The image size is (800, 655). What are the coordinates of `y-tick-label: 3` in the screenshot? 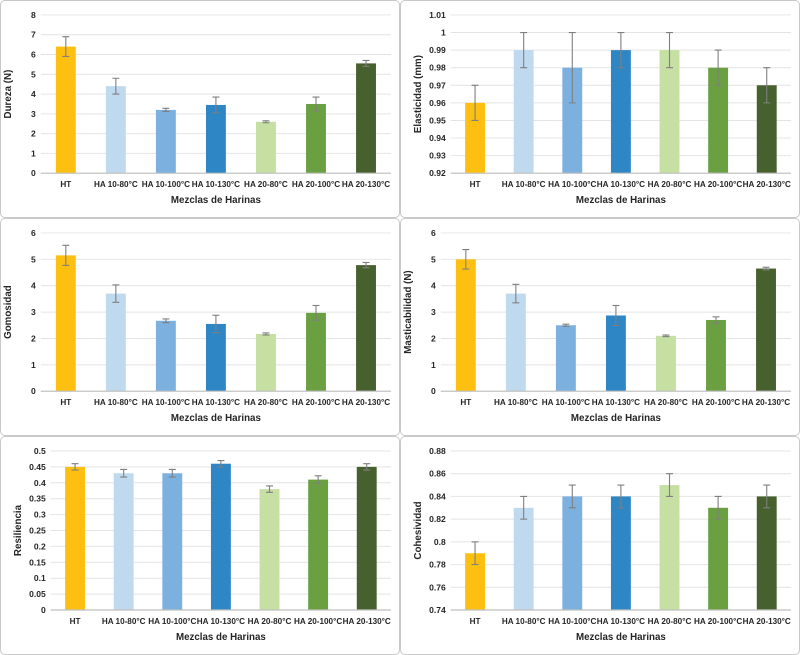 It's located at (33, 312).